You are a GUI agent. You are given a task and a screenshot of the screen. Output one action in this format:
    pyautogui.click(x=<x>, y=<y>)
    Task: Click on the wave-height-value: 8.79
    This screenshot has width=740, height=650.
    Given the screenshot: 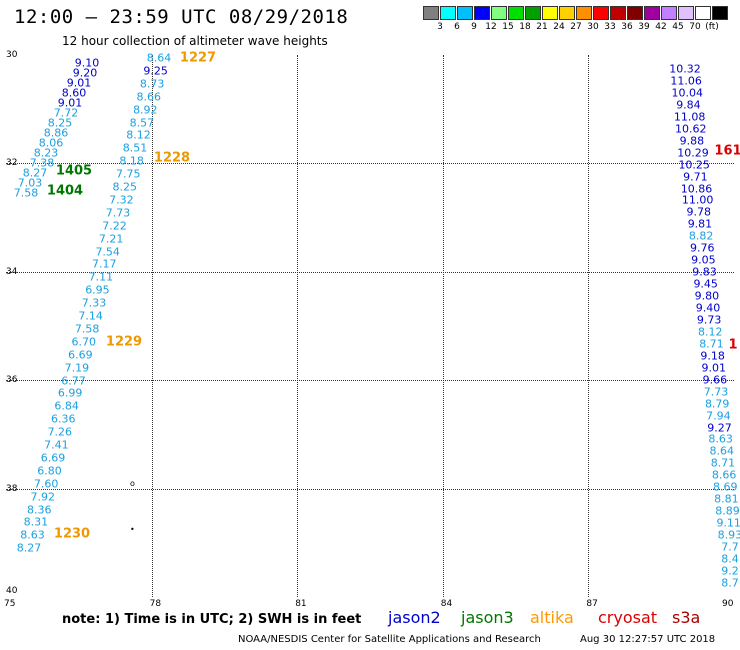 What is the action you would take?
    pyautogui.click(x=717, y=404)
    